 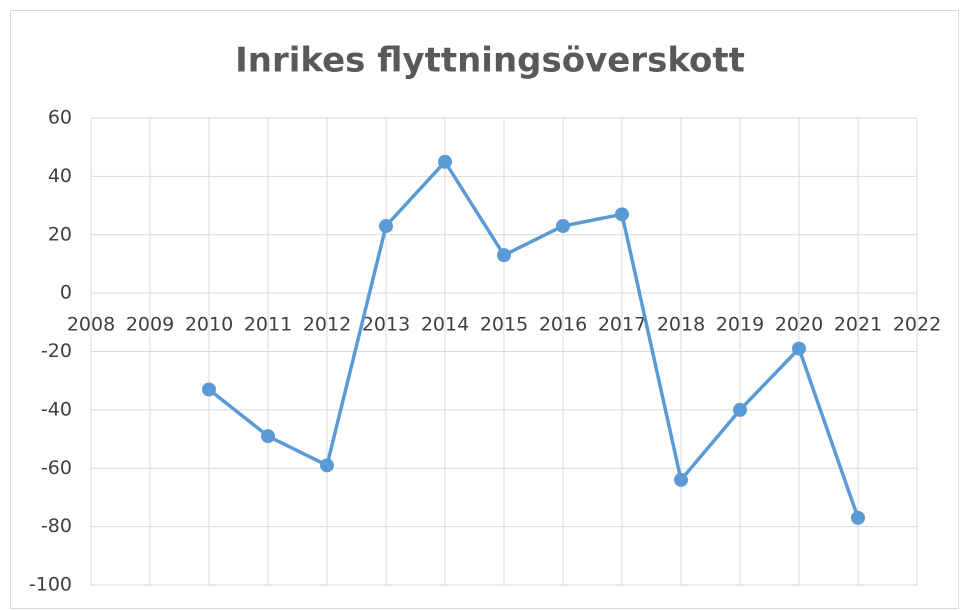 I want to click on y-tick-label: -100, so click(x=50, y=585).